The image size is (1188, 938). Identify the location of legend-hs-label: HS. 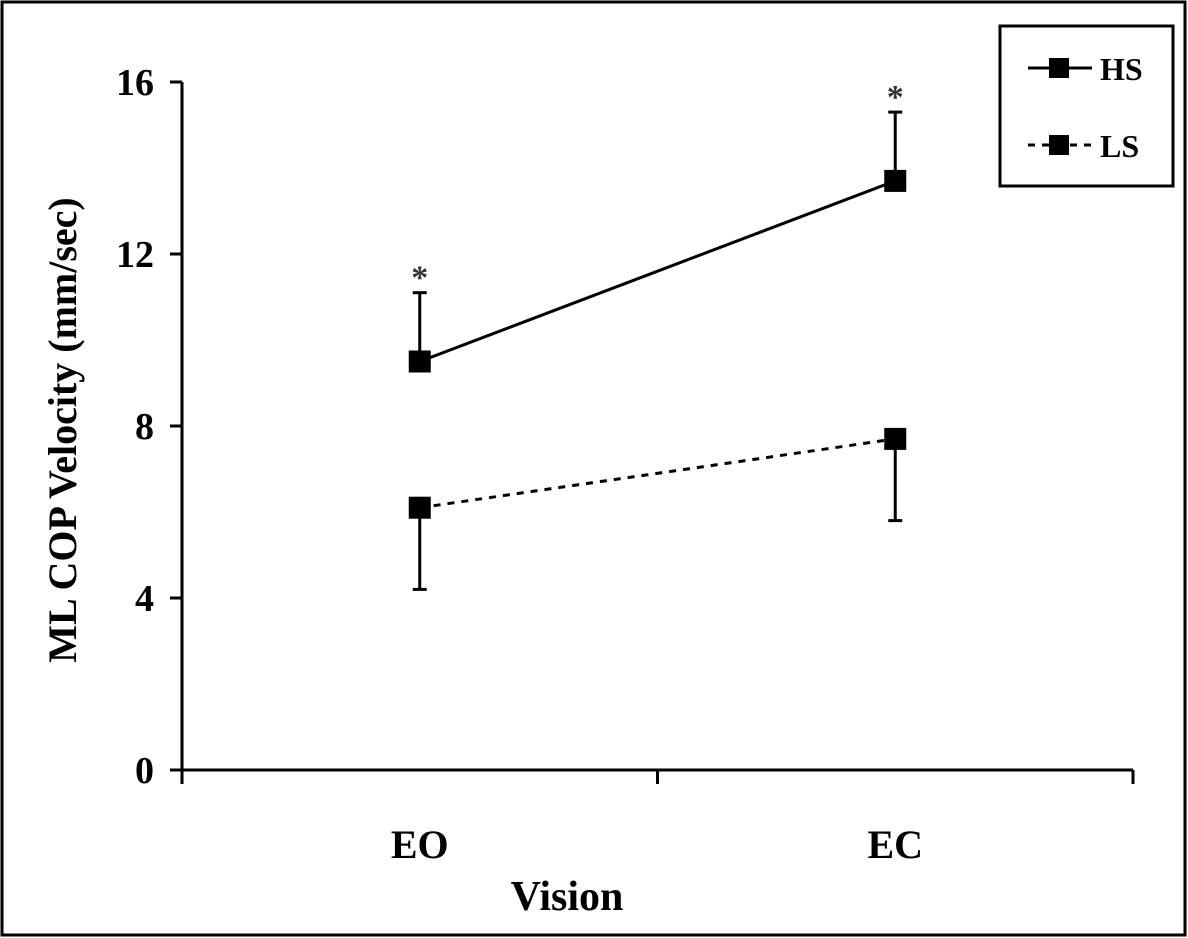
(1121, 69).